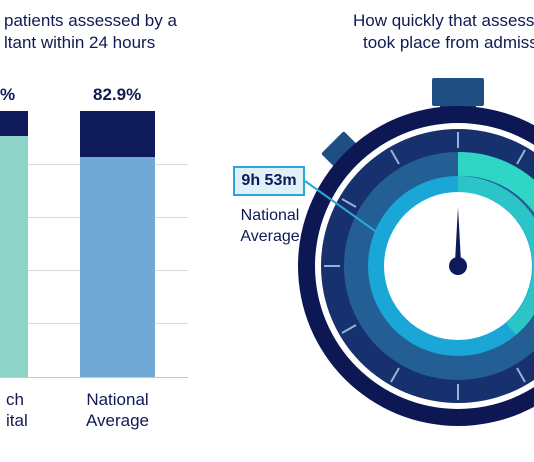 The image size is (534, 462). I want to click on national-average-pointer, so click(341, 207).